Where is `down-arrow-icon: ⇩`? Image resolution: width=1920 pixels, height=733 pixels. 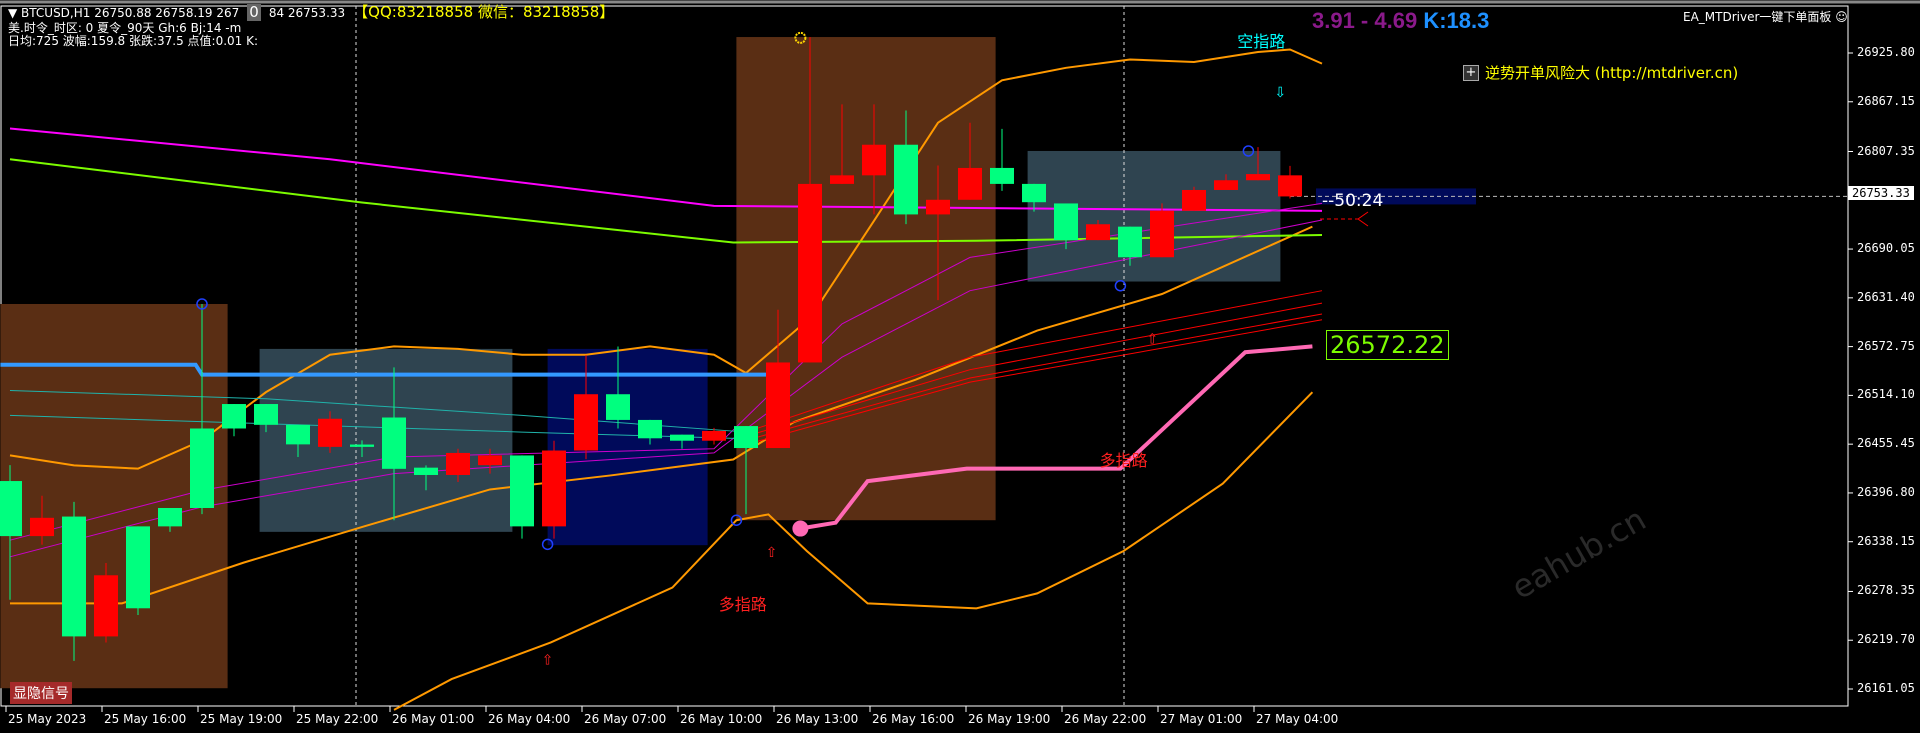 down-arrow-icon: ⇩ is located at coordinates (1280, 93).